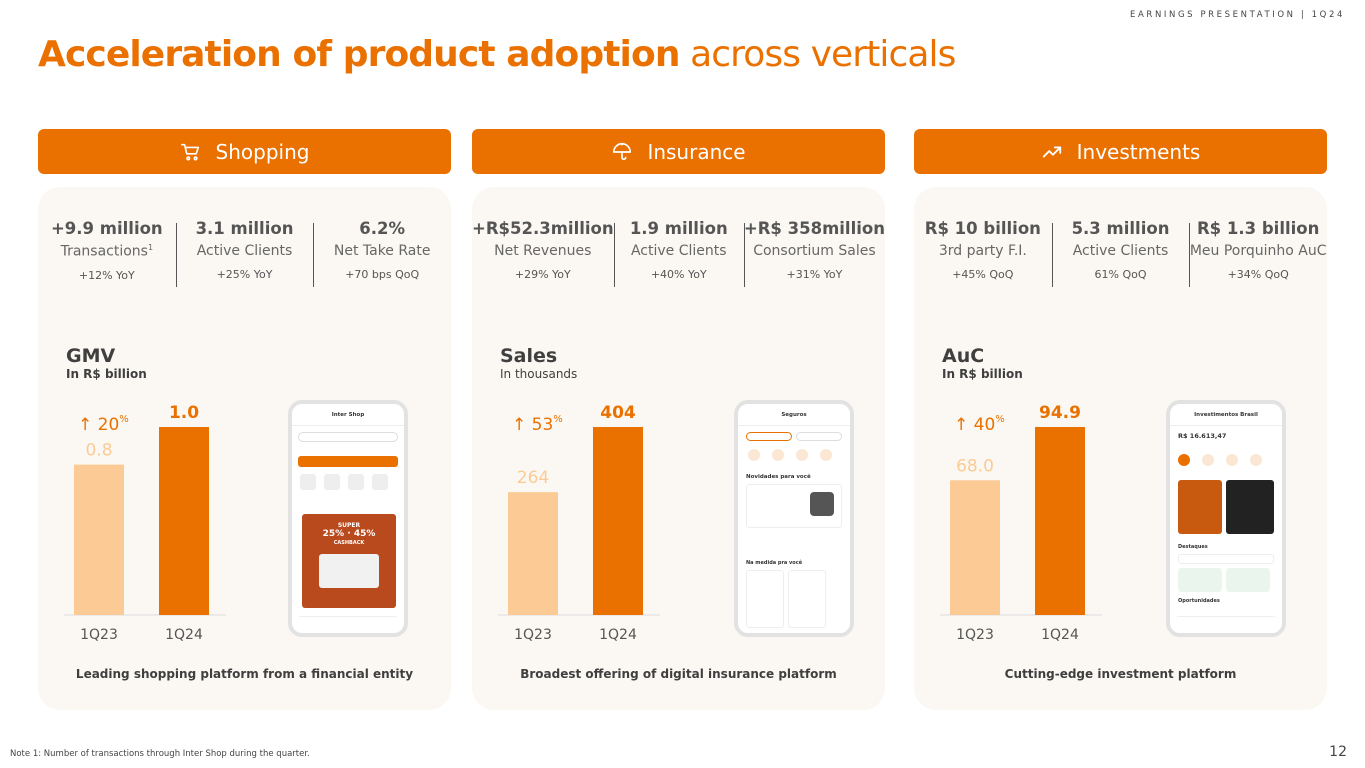 The height and width of the screenshot is (768, 1365). What do you see at coordinates (1248, 580) in the screenshot?
I see `phone-card` at bounding box center [1248, 580].